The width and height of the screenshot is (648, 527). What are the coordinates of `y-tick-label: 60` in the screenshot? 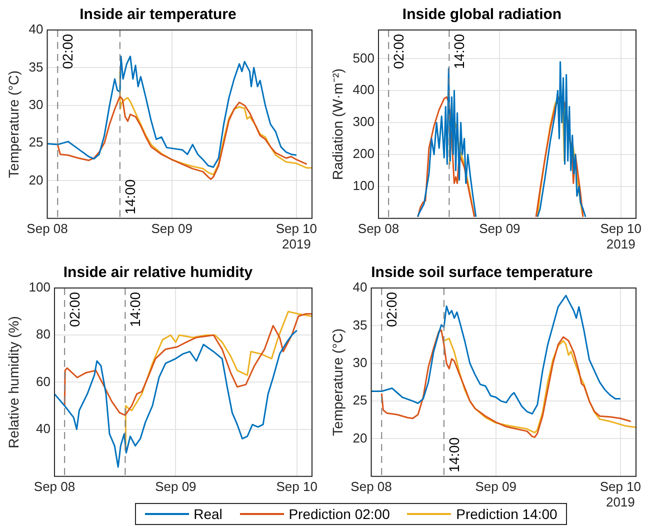 It's located at (43, 381).